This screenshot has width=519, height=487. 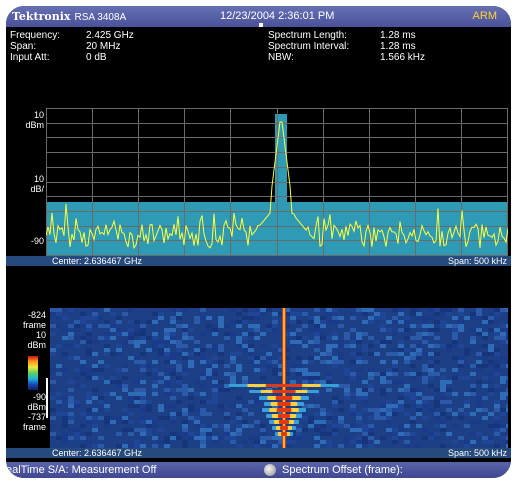 What do you see at coordinates (342, 470) in the screenshot?
I see `spectrum-offset-label: Spectrum Offset (frame):` at bounding box center [342, 470].